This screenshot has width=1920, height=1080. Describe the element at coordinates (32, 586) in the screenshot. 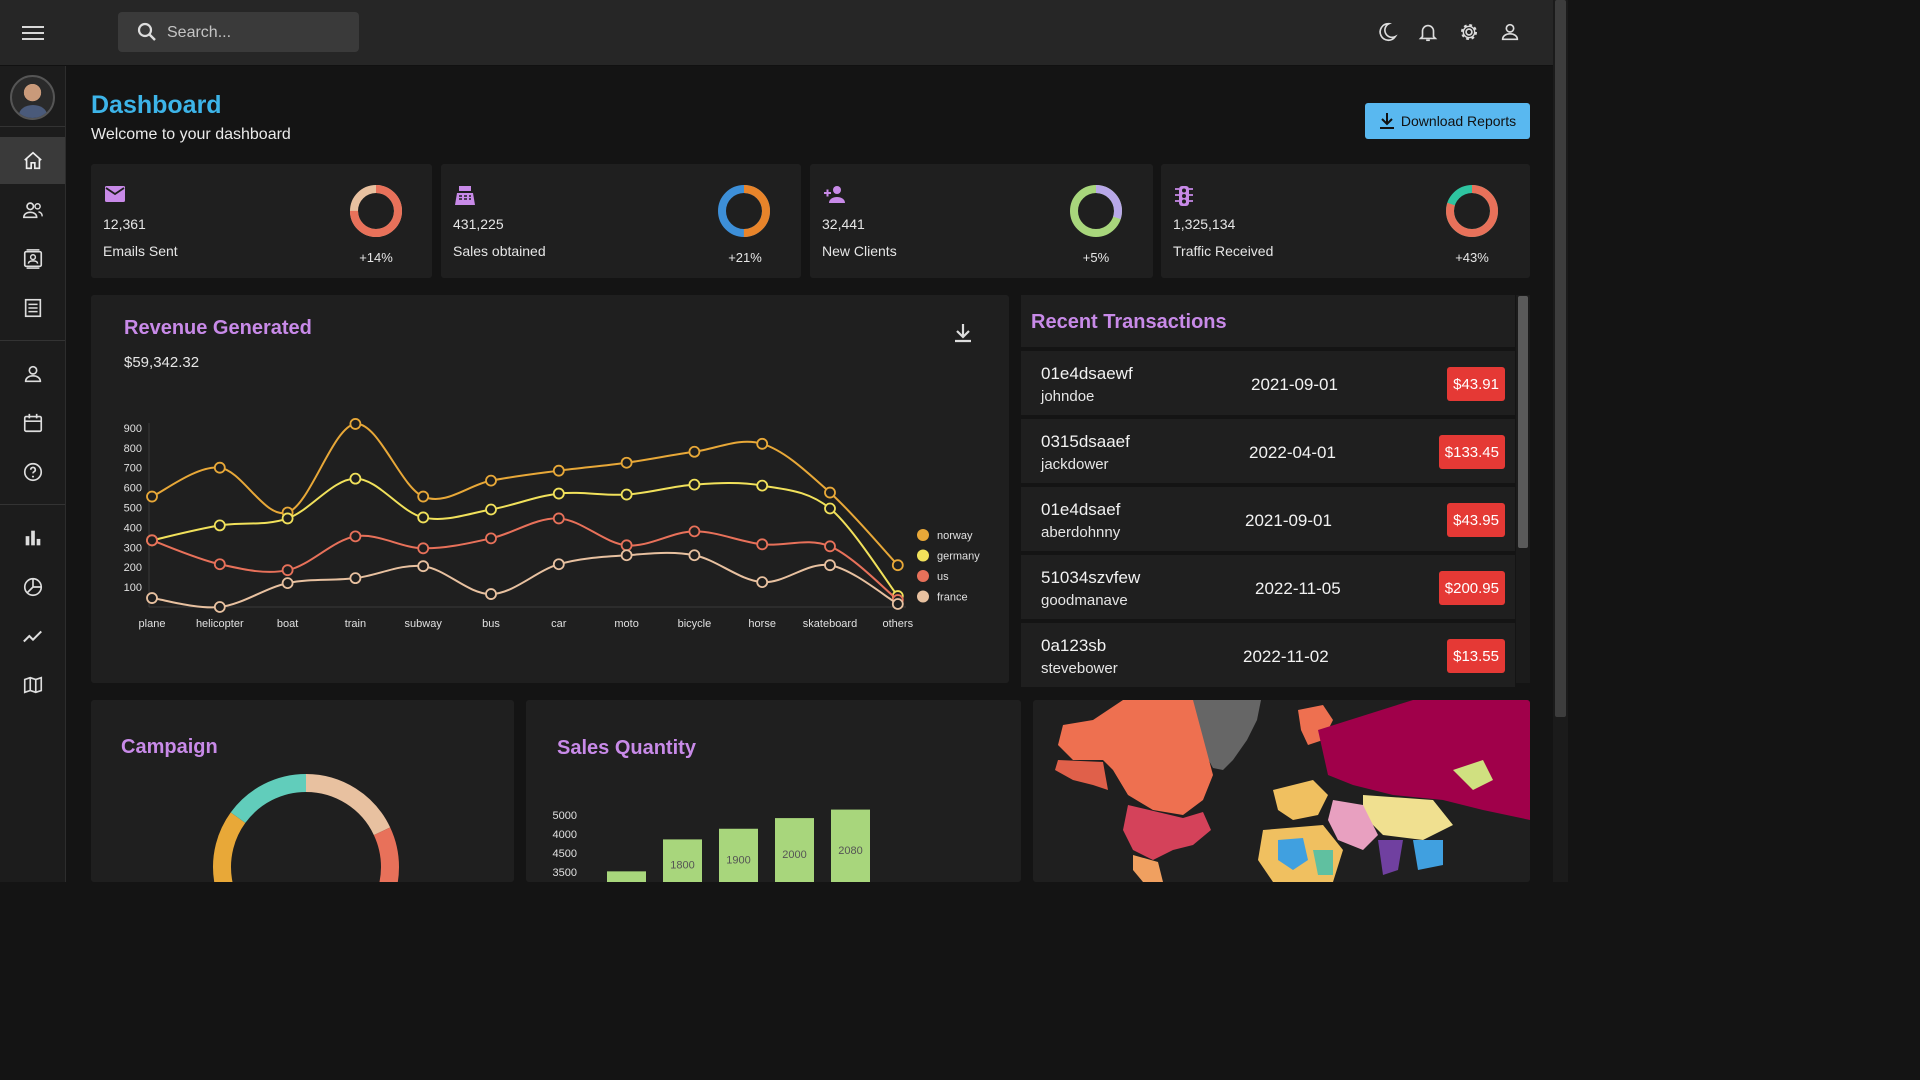

I see `sidebar-item-pie-chart` at that location.